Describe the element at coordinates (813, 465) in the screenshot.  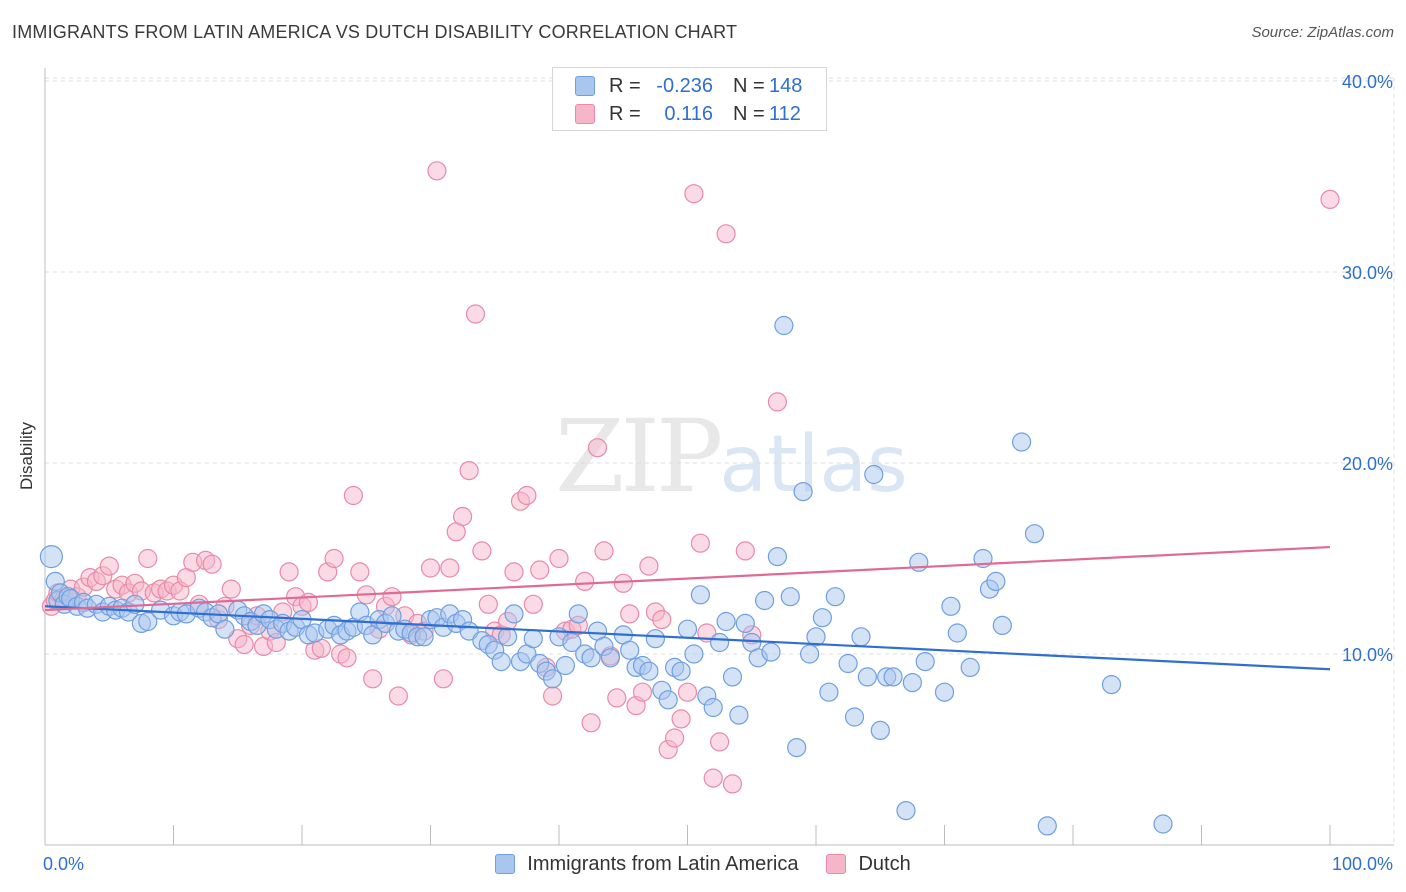
I see `watermark-atlas: atlas` at that location.